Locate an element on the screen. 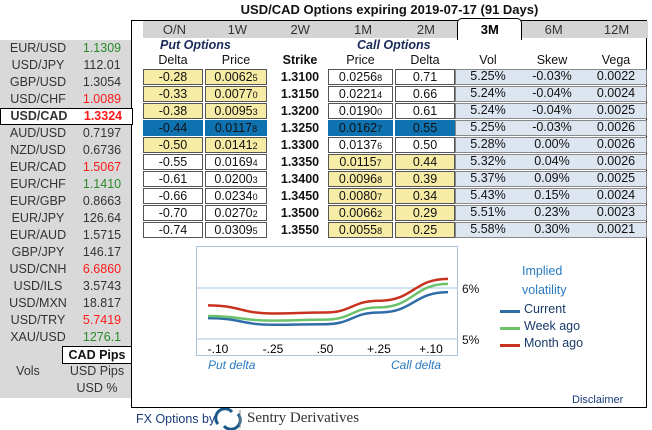 The height and width of the screenshot is (430, 652). call-price: 0.02214 is located at coordinates (360, 94).